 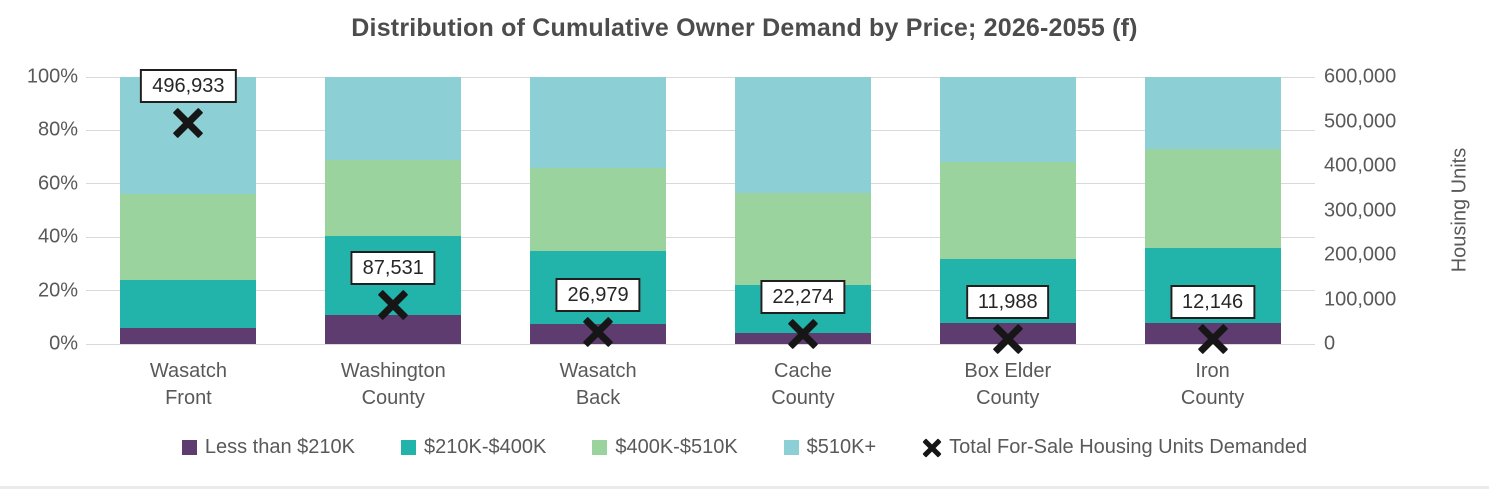 I want to click on category-label-line: Washington, so click(x=393, y=371).